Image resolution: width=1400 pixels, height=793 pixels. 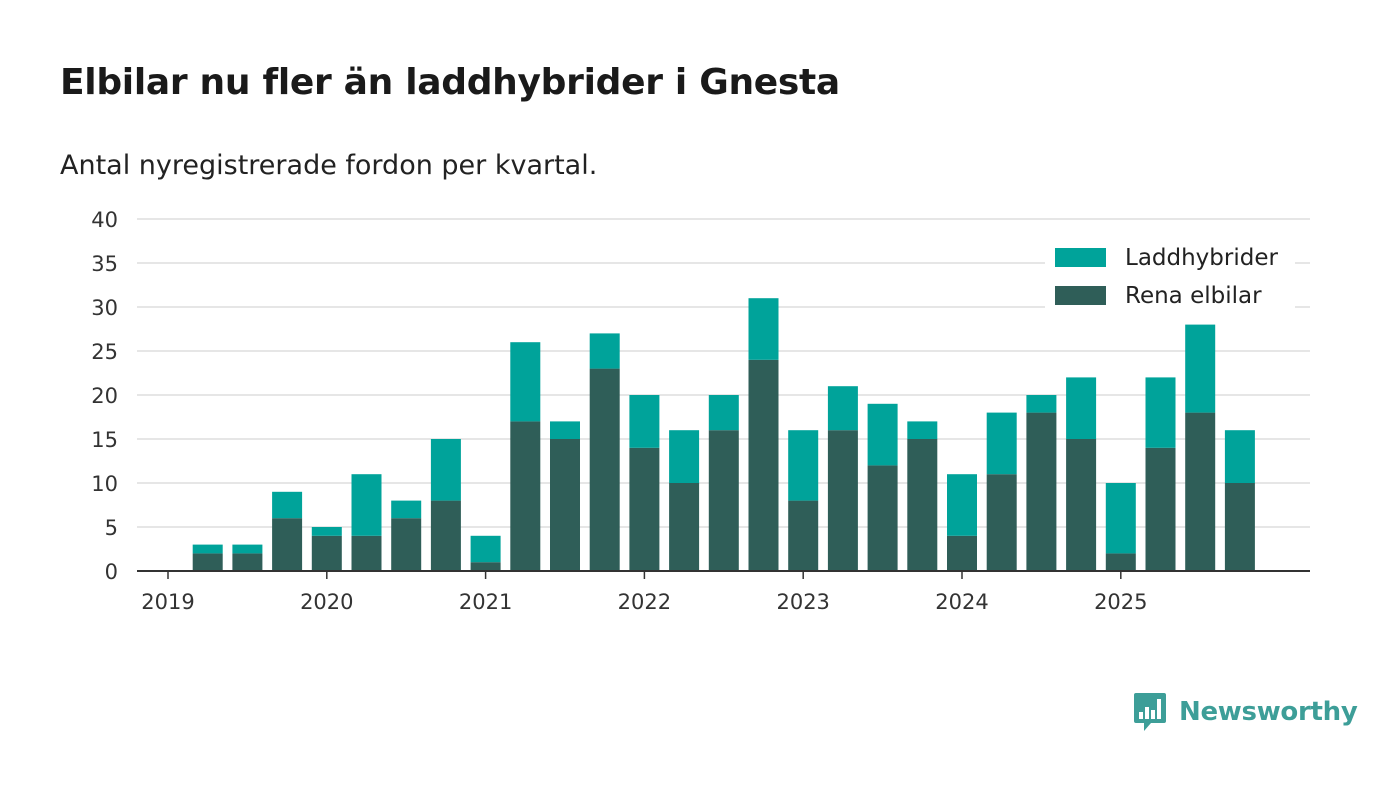 I want to click on y-tick-label: 25, so click(x=104, y=352).